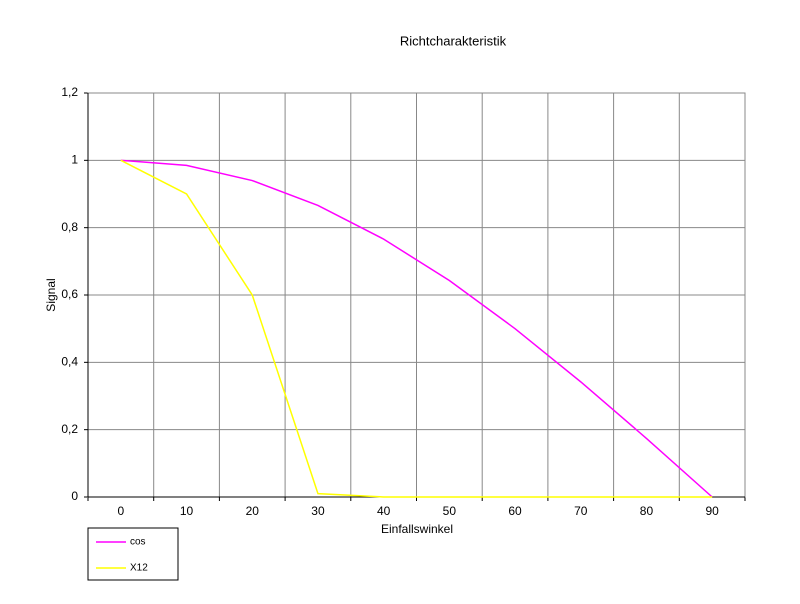 The image size is (800, 604). What do you see at coordinates (69, 362) in the screenshot?
I see `y-tick-label: 0,4` at bounding box center [69, 362].